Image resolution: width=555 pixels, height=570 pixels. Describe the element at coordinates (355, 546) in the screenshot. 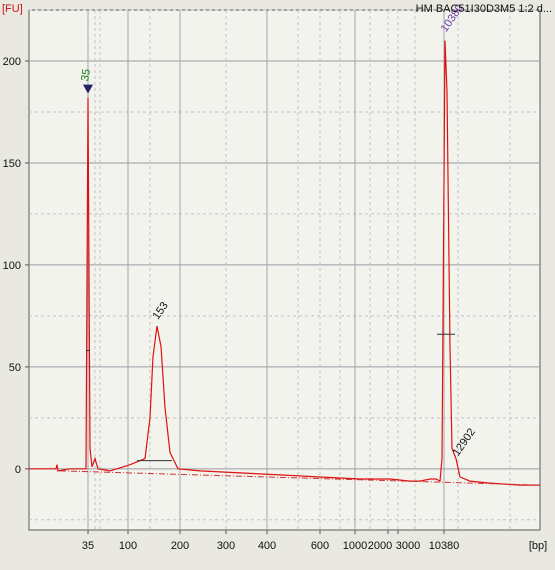

I see `x-tick-label: 1000` at that location.